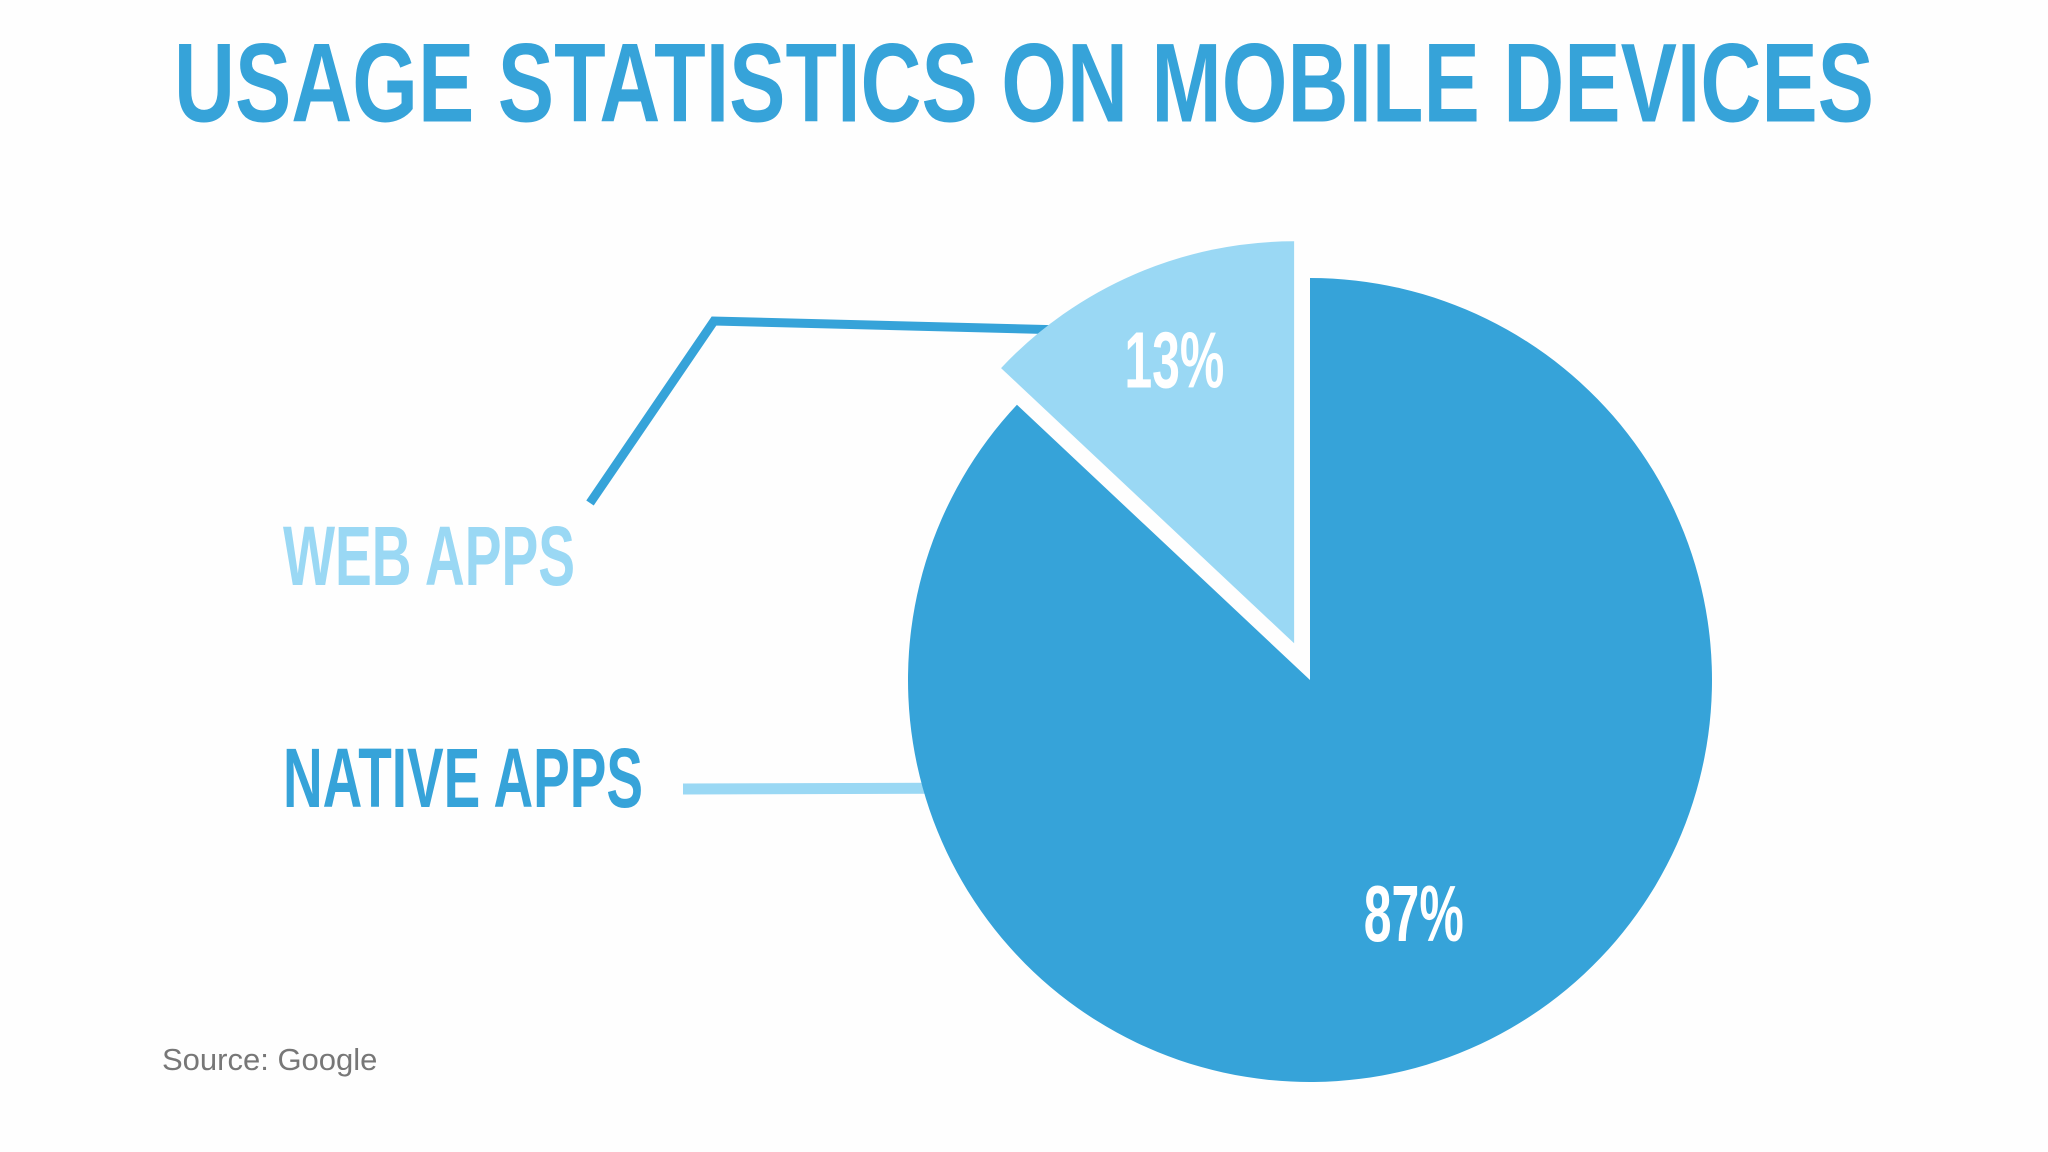 Image resolution: width=2048 pixels, height=1152 pixels. Describe the element at coordinates (429, 556) in the screenshot. I see `legend-label: WEB APPS` at that location.